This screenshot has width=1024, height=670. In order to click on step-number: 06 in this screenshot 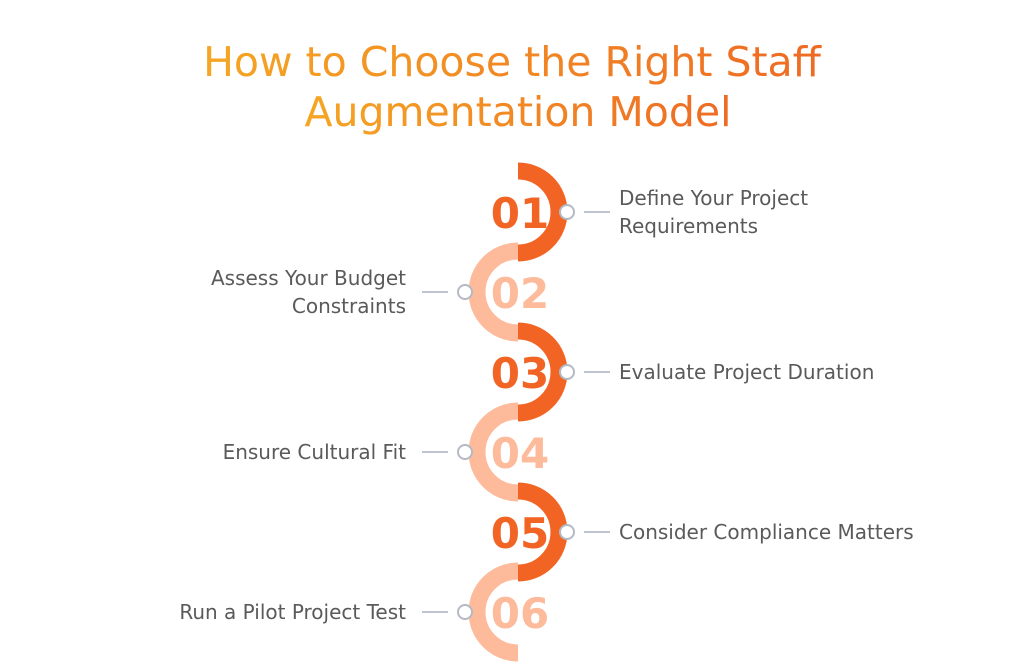, I will do `click(520, 613)`.